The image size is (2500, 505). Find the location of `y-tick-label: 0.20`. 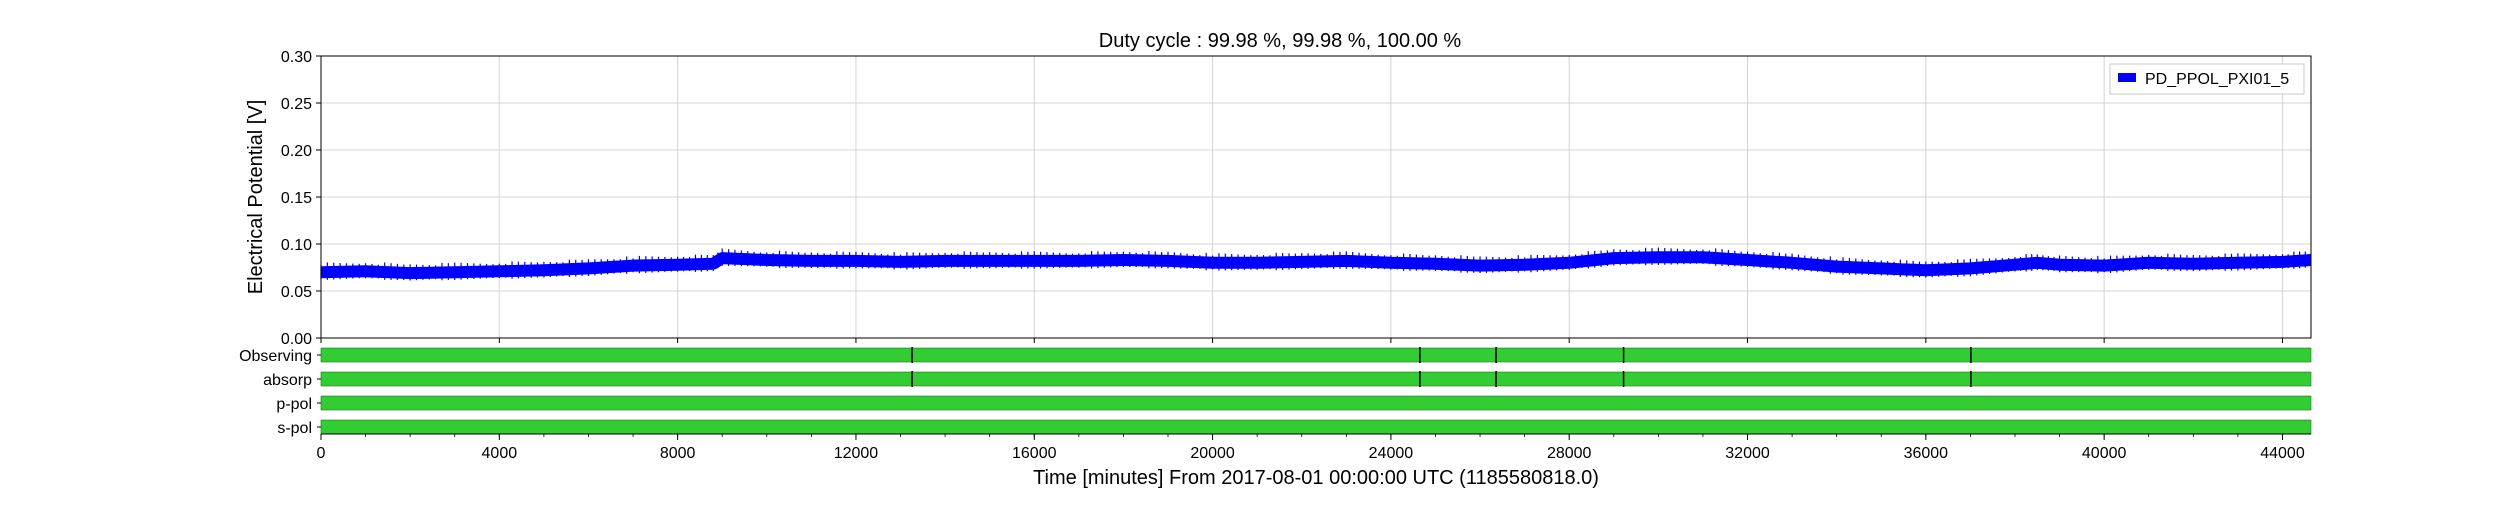

y-tick-label: 0.20 is located at coordinates (296, 151).